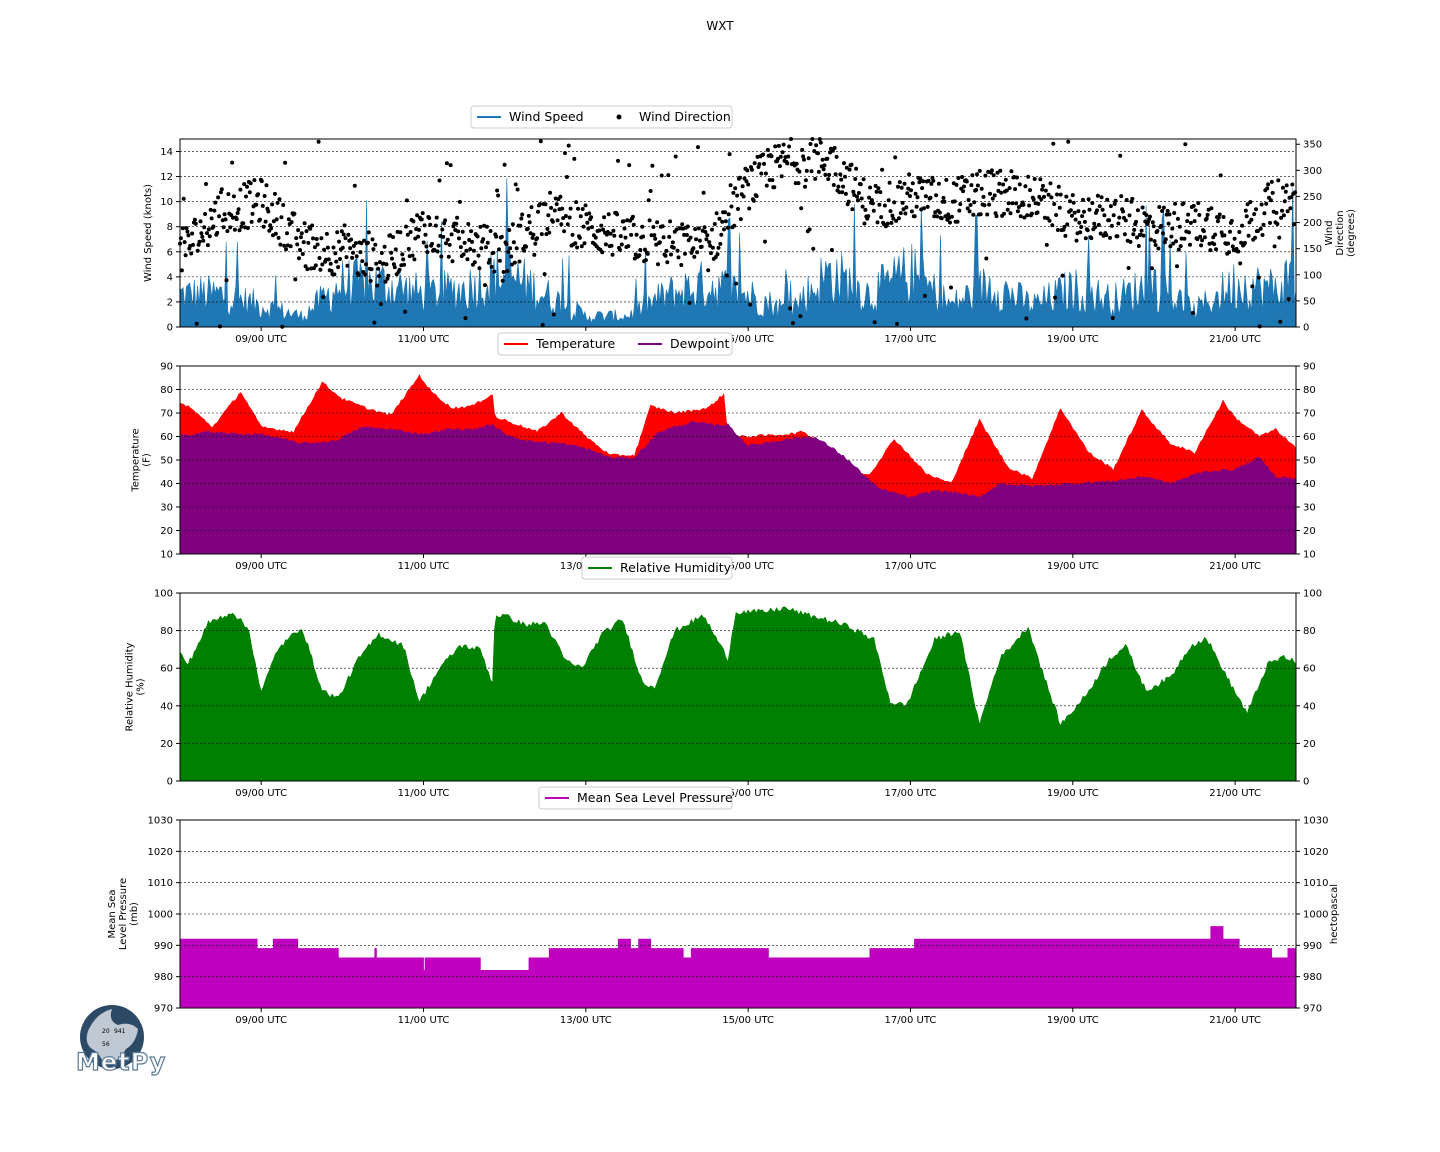 This screenshot has width=1440, height=1152. I want to click on y-tick-label: 90, so click(166, 367).